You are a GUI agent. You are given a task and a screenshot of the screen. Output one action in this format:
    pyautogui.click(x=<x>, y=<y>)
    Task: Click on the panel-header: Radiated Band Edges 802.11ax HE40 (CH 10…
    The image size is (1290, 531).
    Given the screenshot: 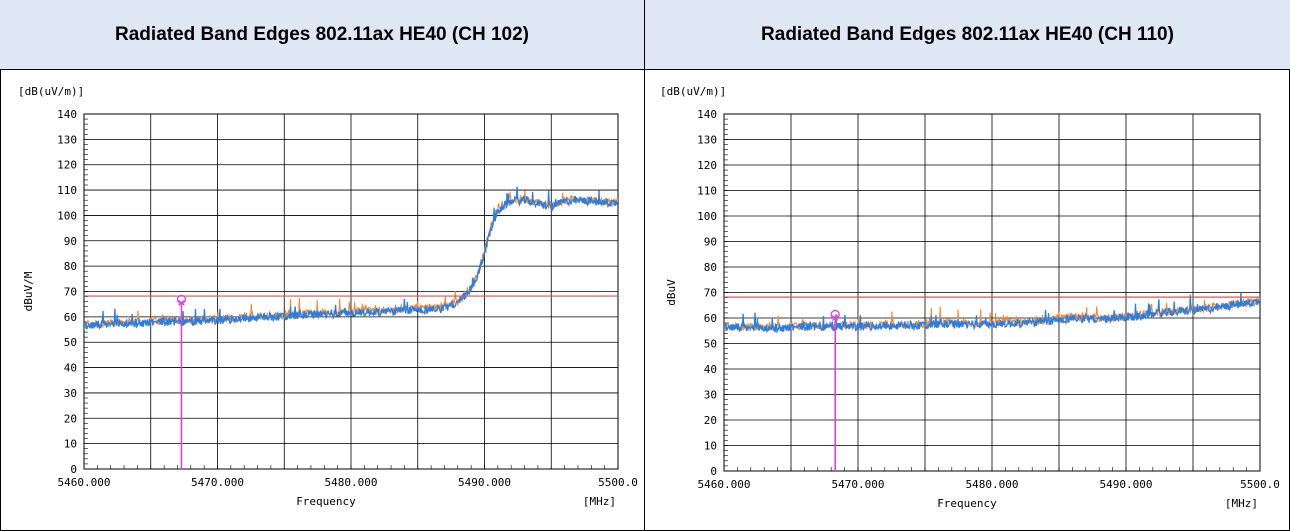 What is the action you would take?
    pyautogui.click(x=322, y=35)
    